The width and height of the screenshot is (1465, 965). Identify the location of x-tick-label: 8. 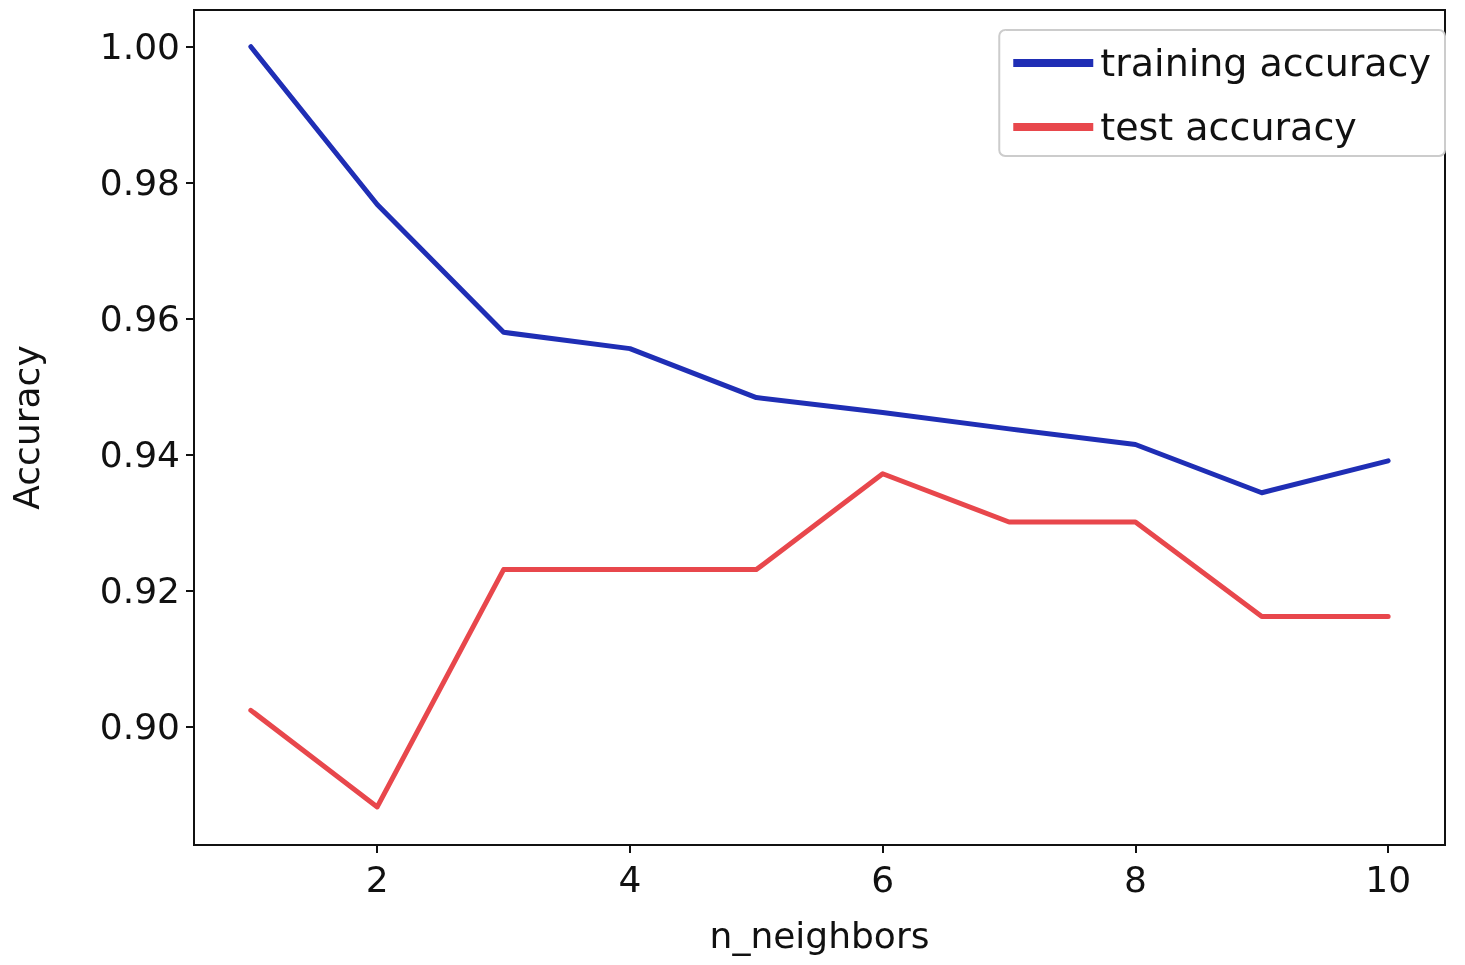
(1135, 879).